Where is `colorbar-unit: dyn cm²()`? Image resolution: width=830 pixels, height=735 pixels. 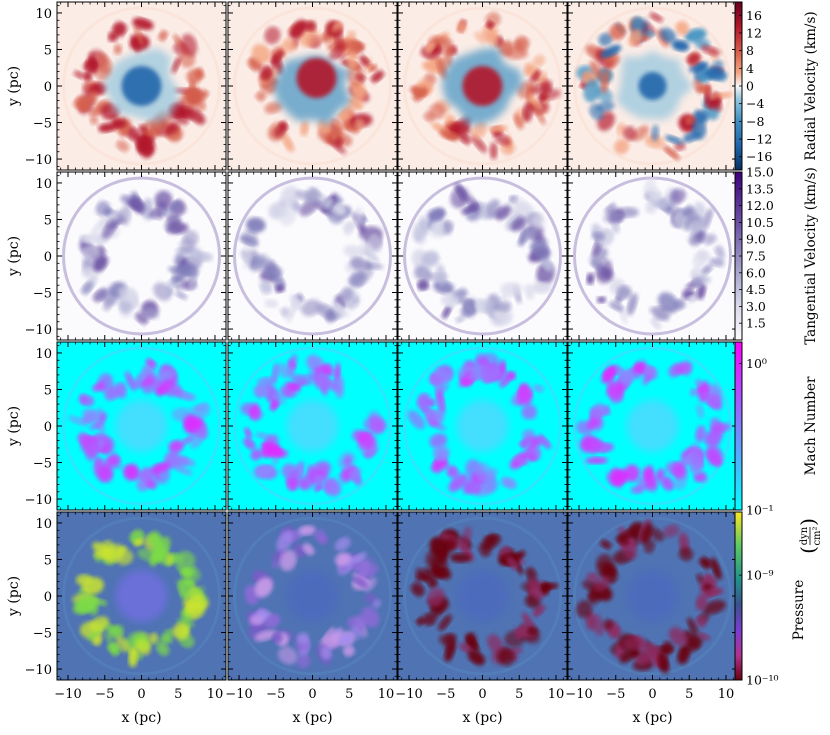 colorbar-unit: dyn cm²() is located at coordinates (809, 536).